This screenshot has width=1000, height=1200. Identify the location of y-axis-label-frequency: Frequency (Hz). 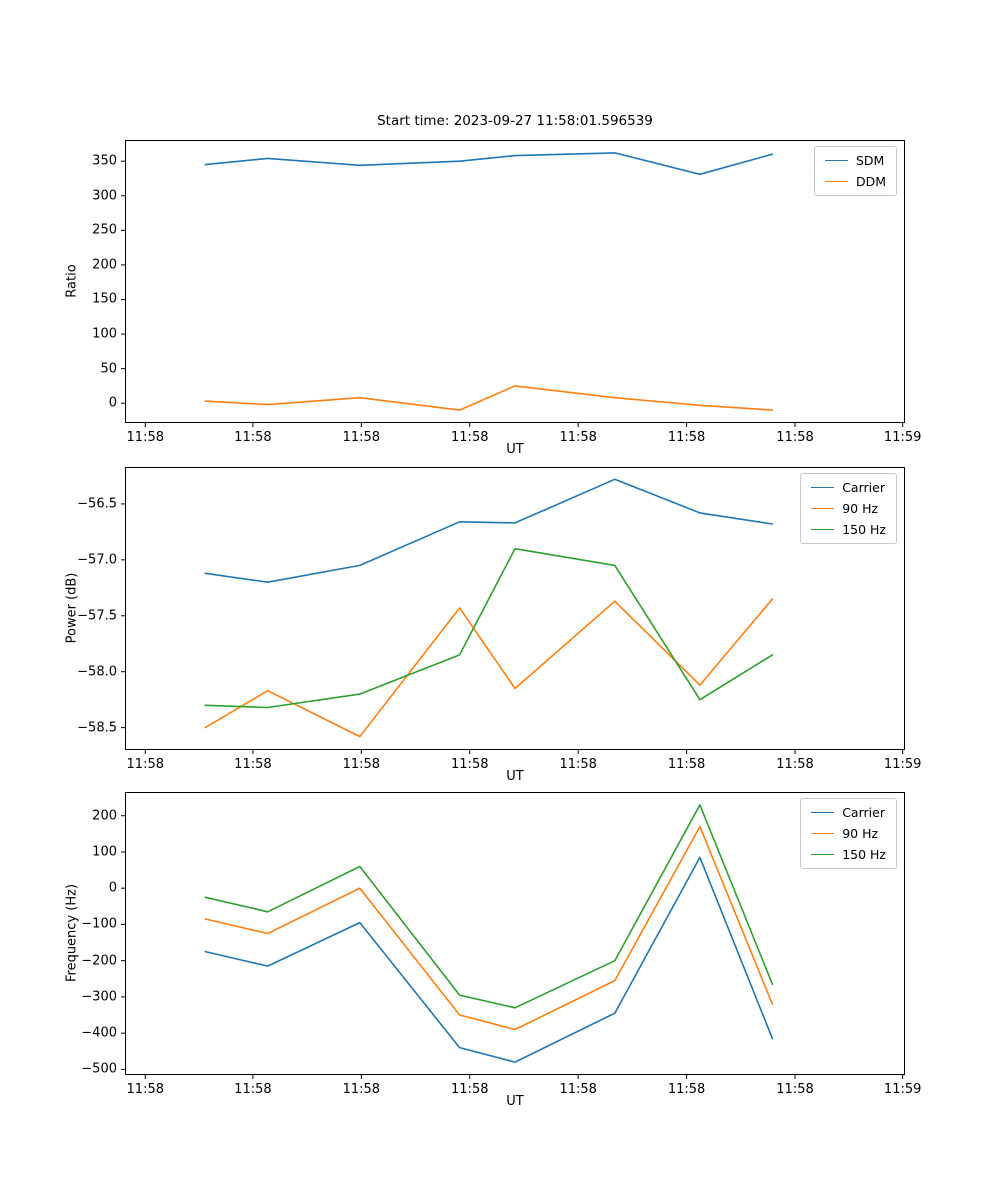
(72, 933).